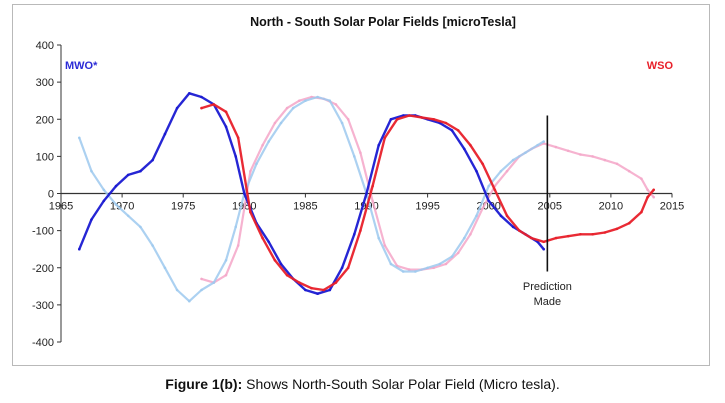 The image size is (725, 403). I want to click on y-tick-label: -100, so click(43, 232).